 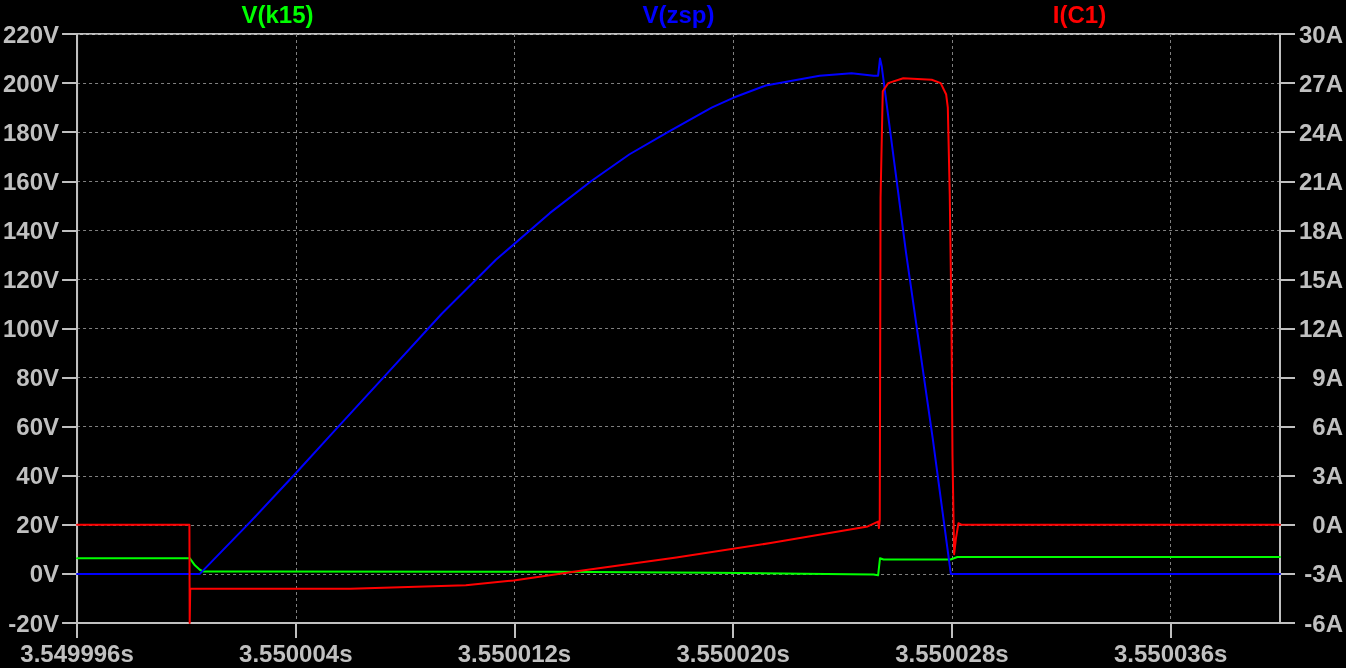 What do you see at coordinates (31, 181) in the screenshot?
I see `y-tick-label: 160V` at bounding box center [31, 181].